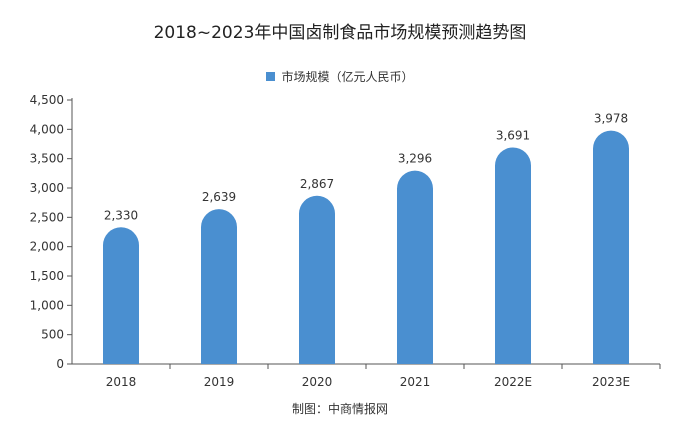 The width and height of the screenshot is (680, 426). Describe the element at coordinates (513, 135) in the screenshot. I see `data-label: 3,691` at that location.